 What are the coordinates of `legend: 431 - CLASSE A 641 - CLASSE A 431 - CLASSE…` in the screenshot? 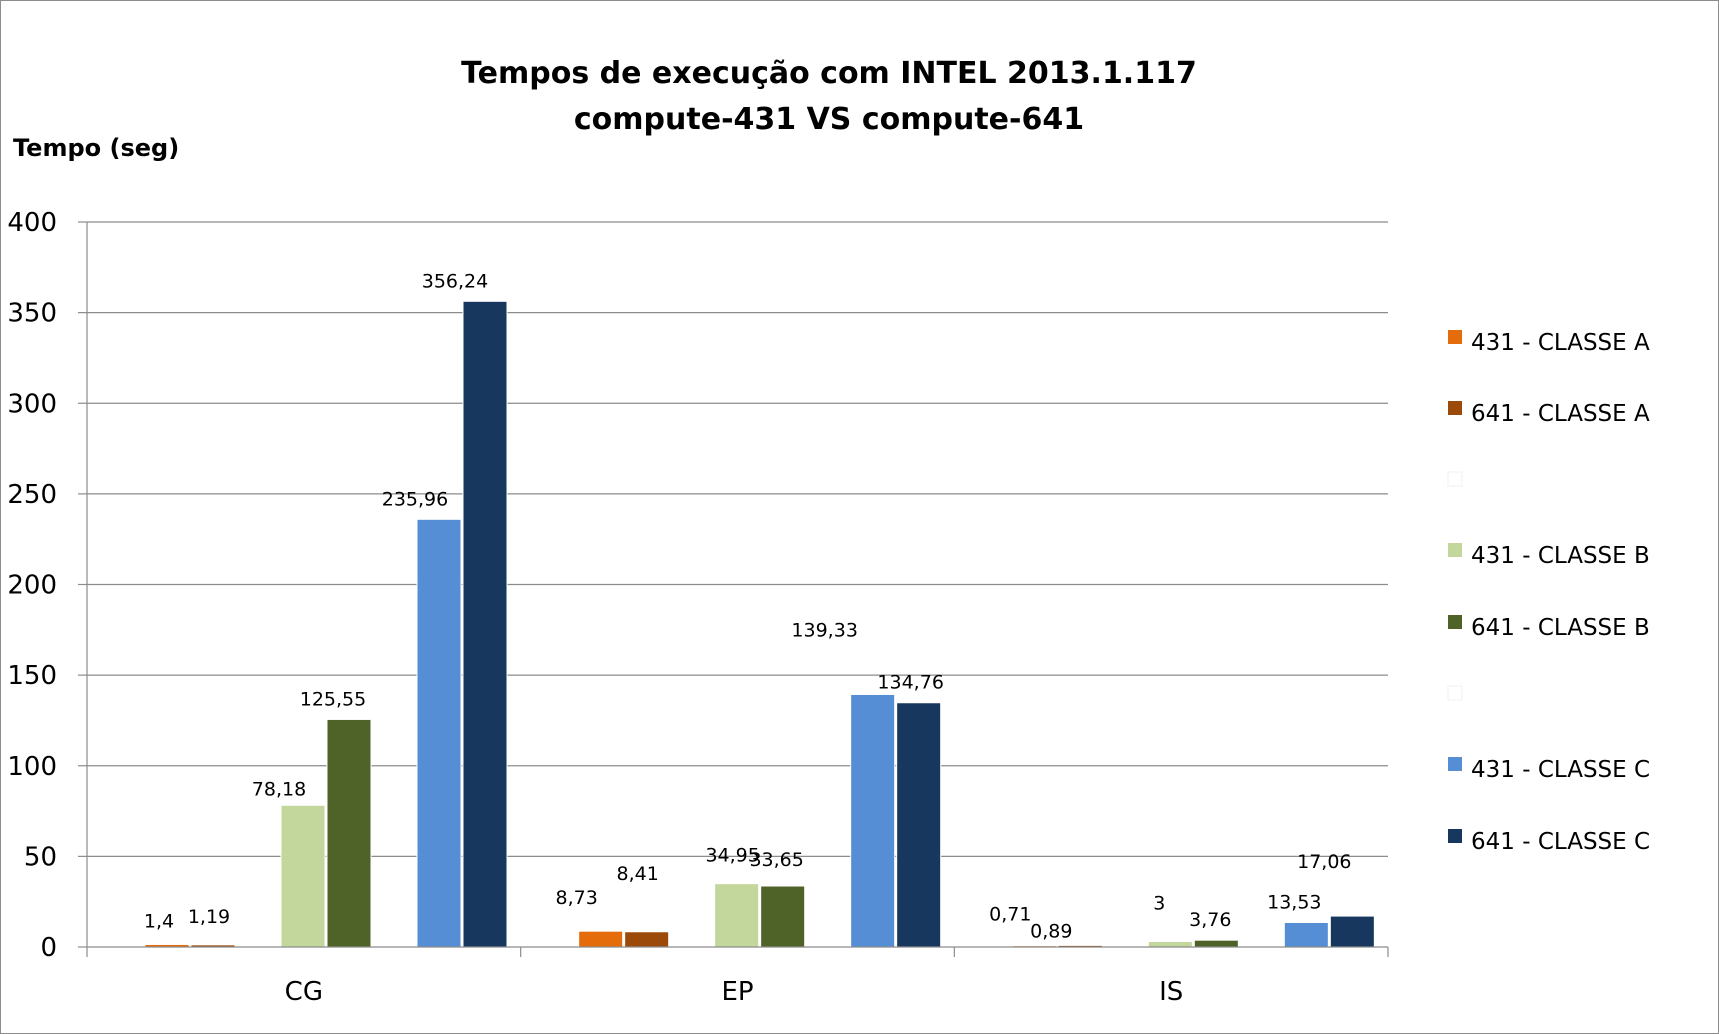 It's located at (1548, 592).